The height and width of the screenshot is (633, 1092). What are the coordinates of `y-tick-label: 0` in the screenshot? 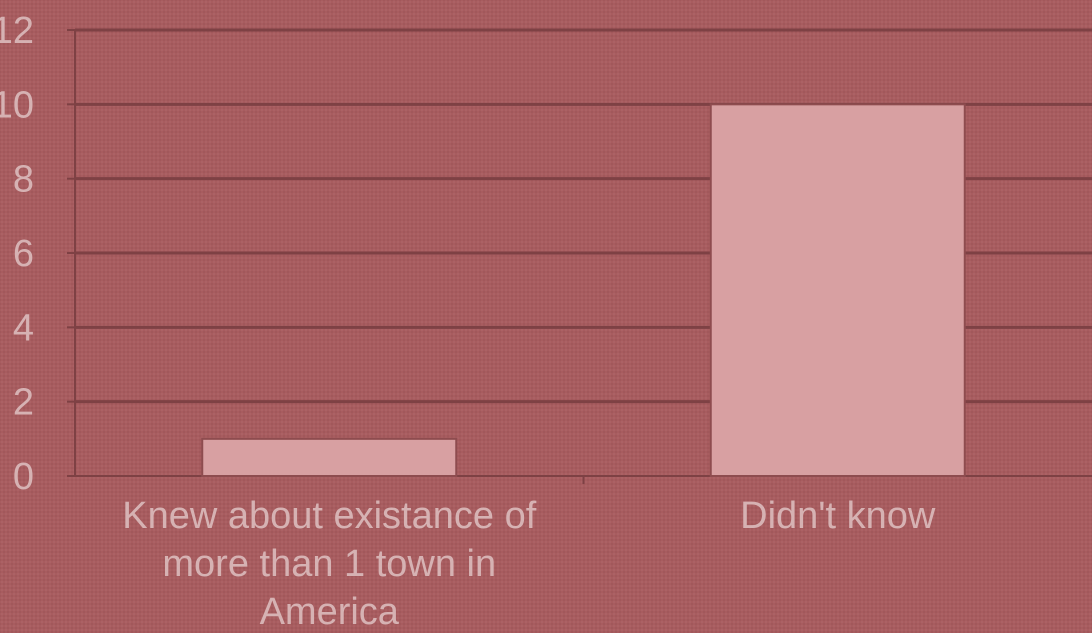 It's located at (23, 477).